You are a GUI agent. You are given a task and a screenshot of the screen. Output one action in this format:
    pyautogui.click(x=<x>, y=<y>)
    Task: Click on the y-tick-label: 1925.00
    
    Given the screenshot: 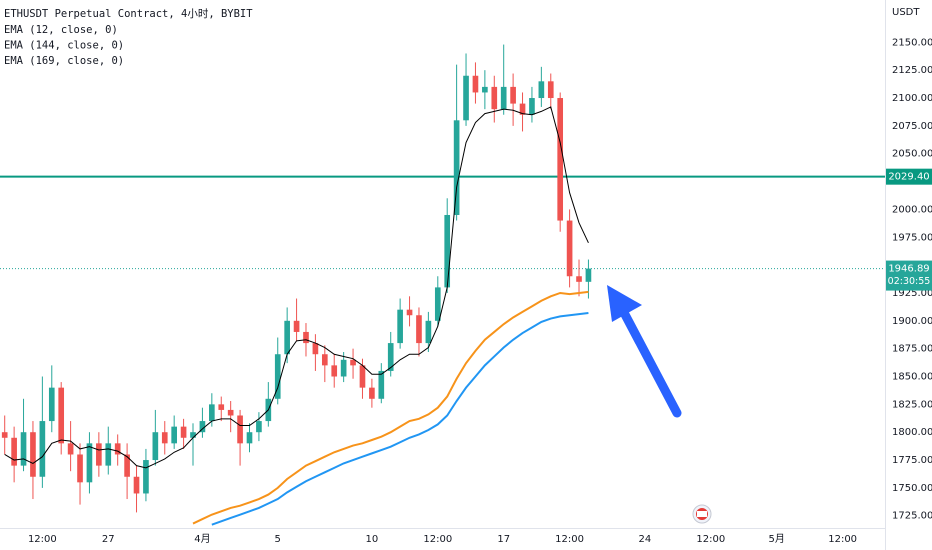 What is the action you would take?
    pyautogui.click(x=912, y=293)
    